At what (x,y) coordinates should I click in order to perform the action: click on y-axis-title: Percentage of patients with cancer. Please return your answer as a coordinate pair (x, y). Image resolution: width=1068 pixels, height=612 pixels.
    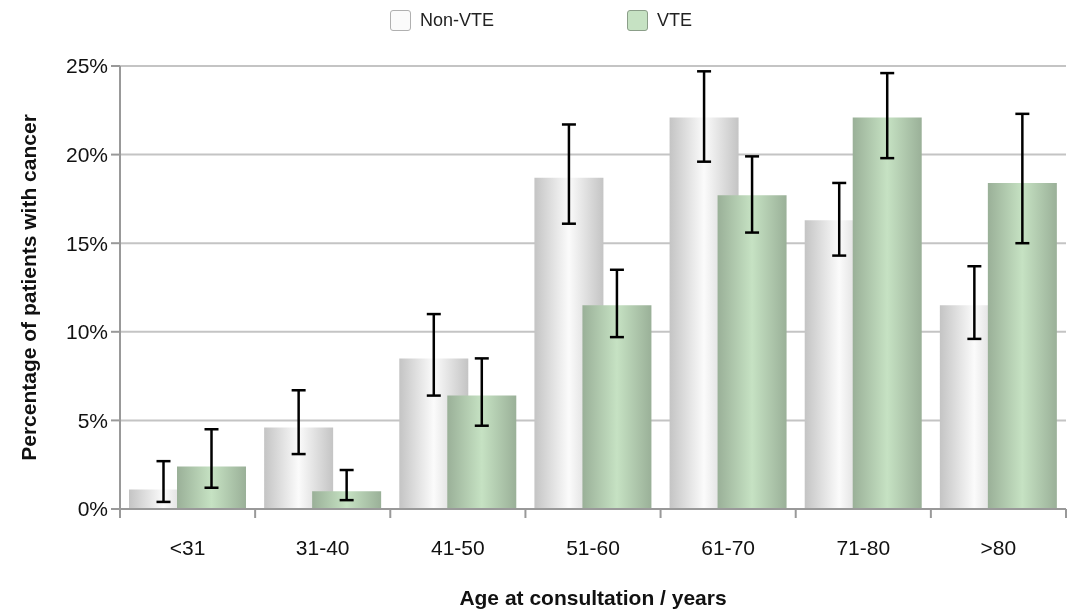
    Looking at the image, I should click on (28, 287).